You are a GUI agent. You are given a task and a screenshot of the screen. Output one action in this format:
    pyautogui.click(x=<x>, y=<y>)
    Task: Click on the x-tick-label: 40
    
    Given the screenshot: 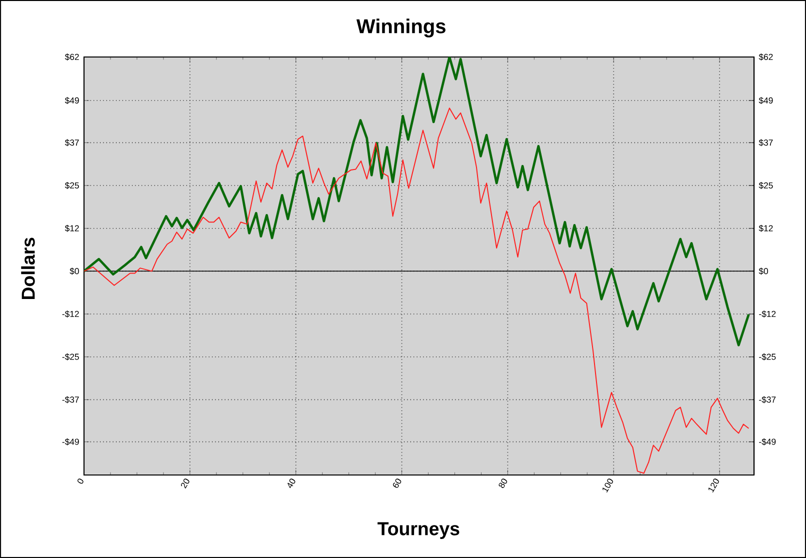 What is the action you would take?
    pyautogui.click(x=292, y=483)
    